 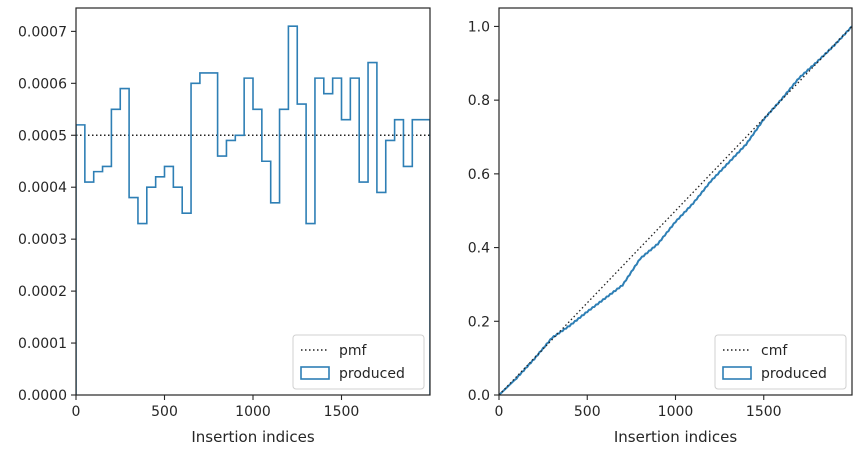 I want to click on y-tick-label: 0.0000, so click(x=42, y=396).